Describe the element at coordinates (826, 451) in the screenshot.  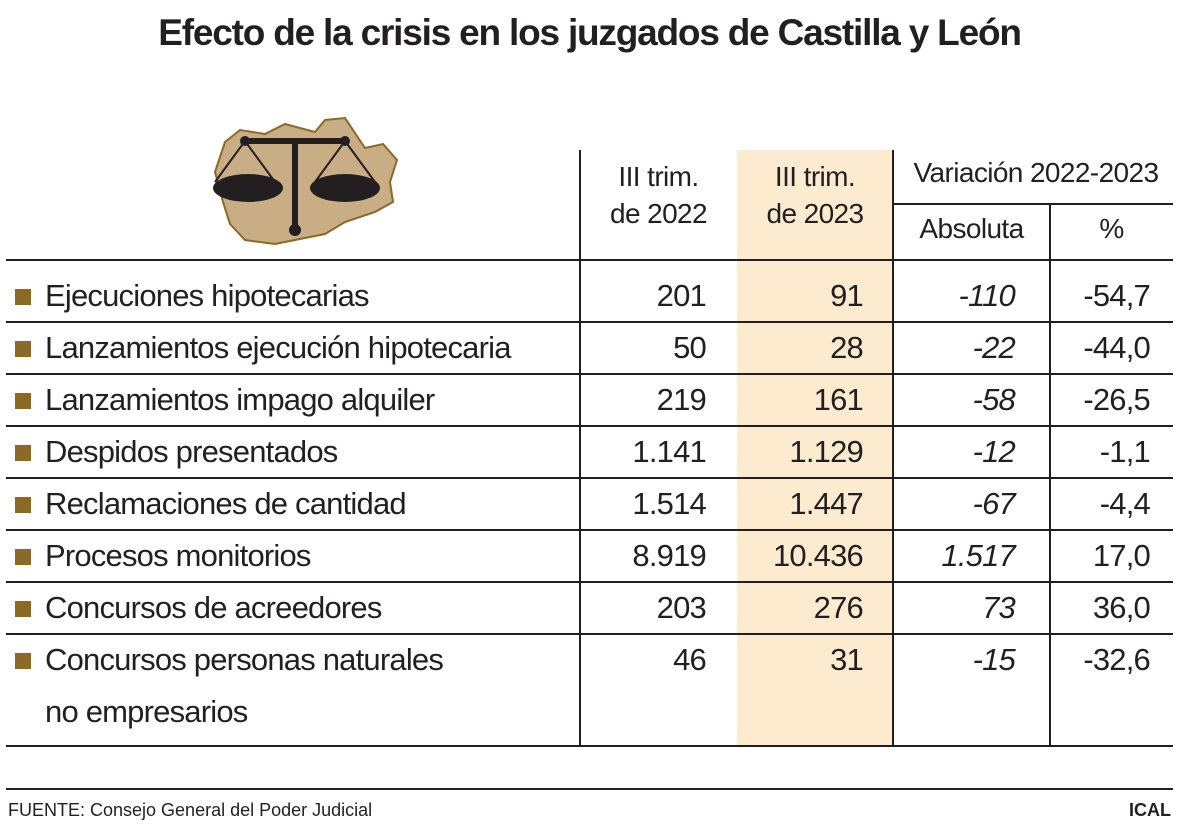
I see `value-2023: 1.129` at that location.